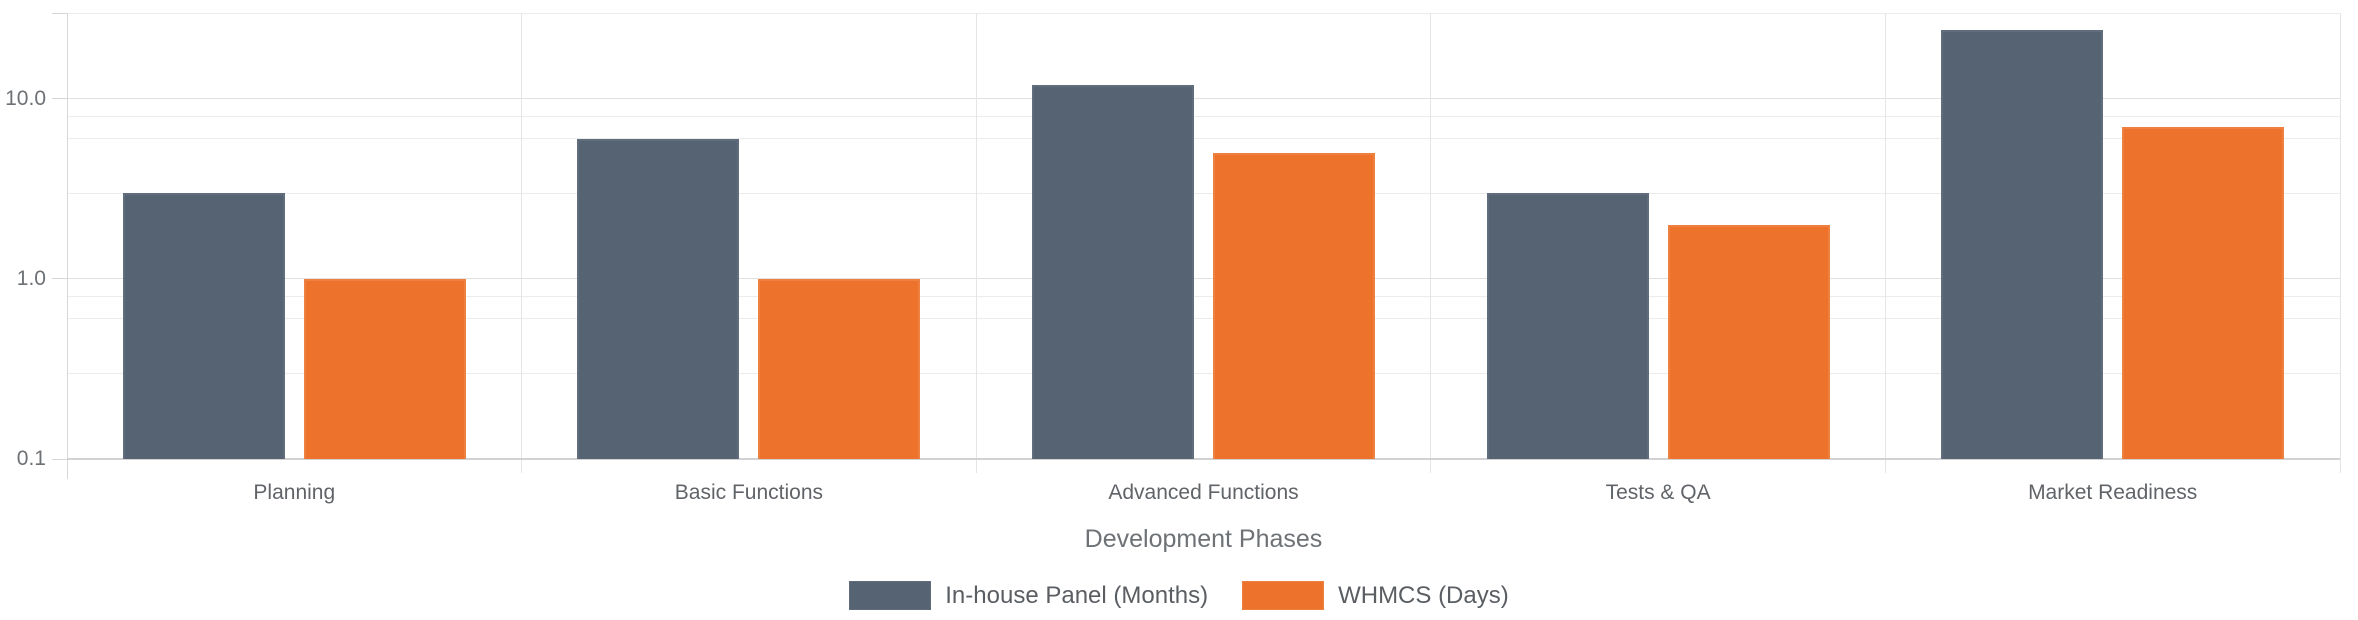  What do you see at coordinates (1748, 341) in the screenshot?
I see `bar-whmcs-tests-qa` at bounding box center [1748, 341].